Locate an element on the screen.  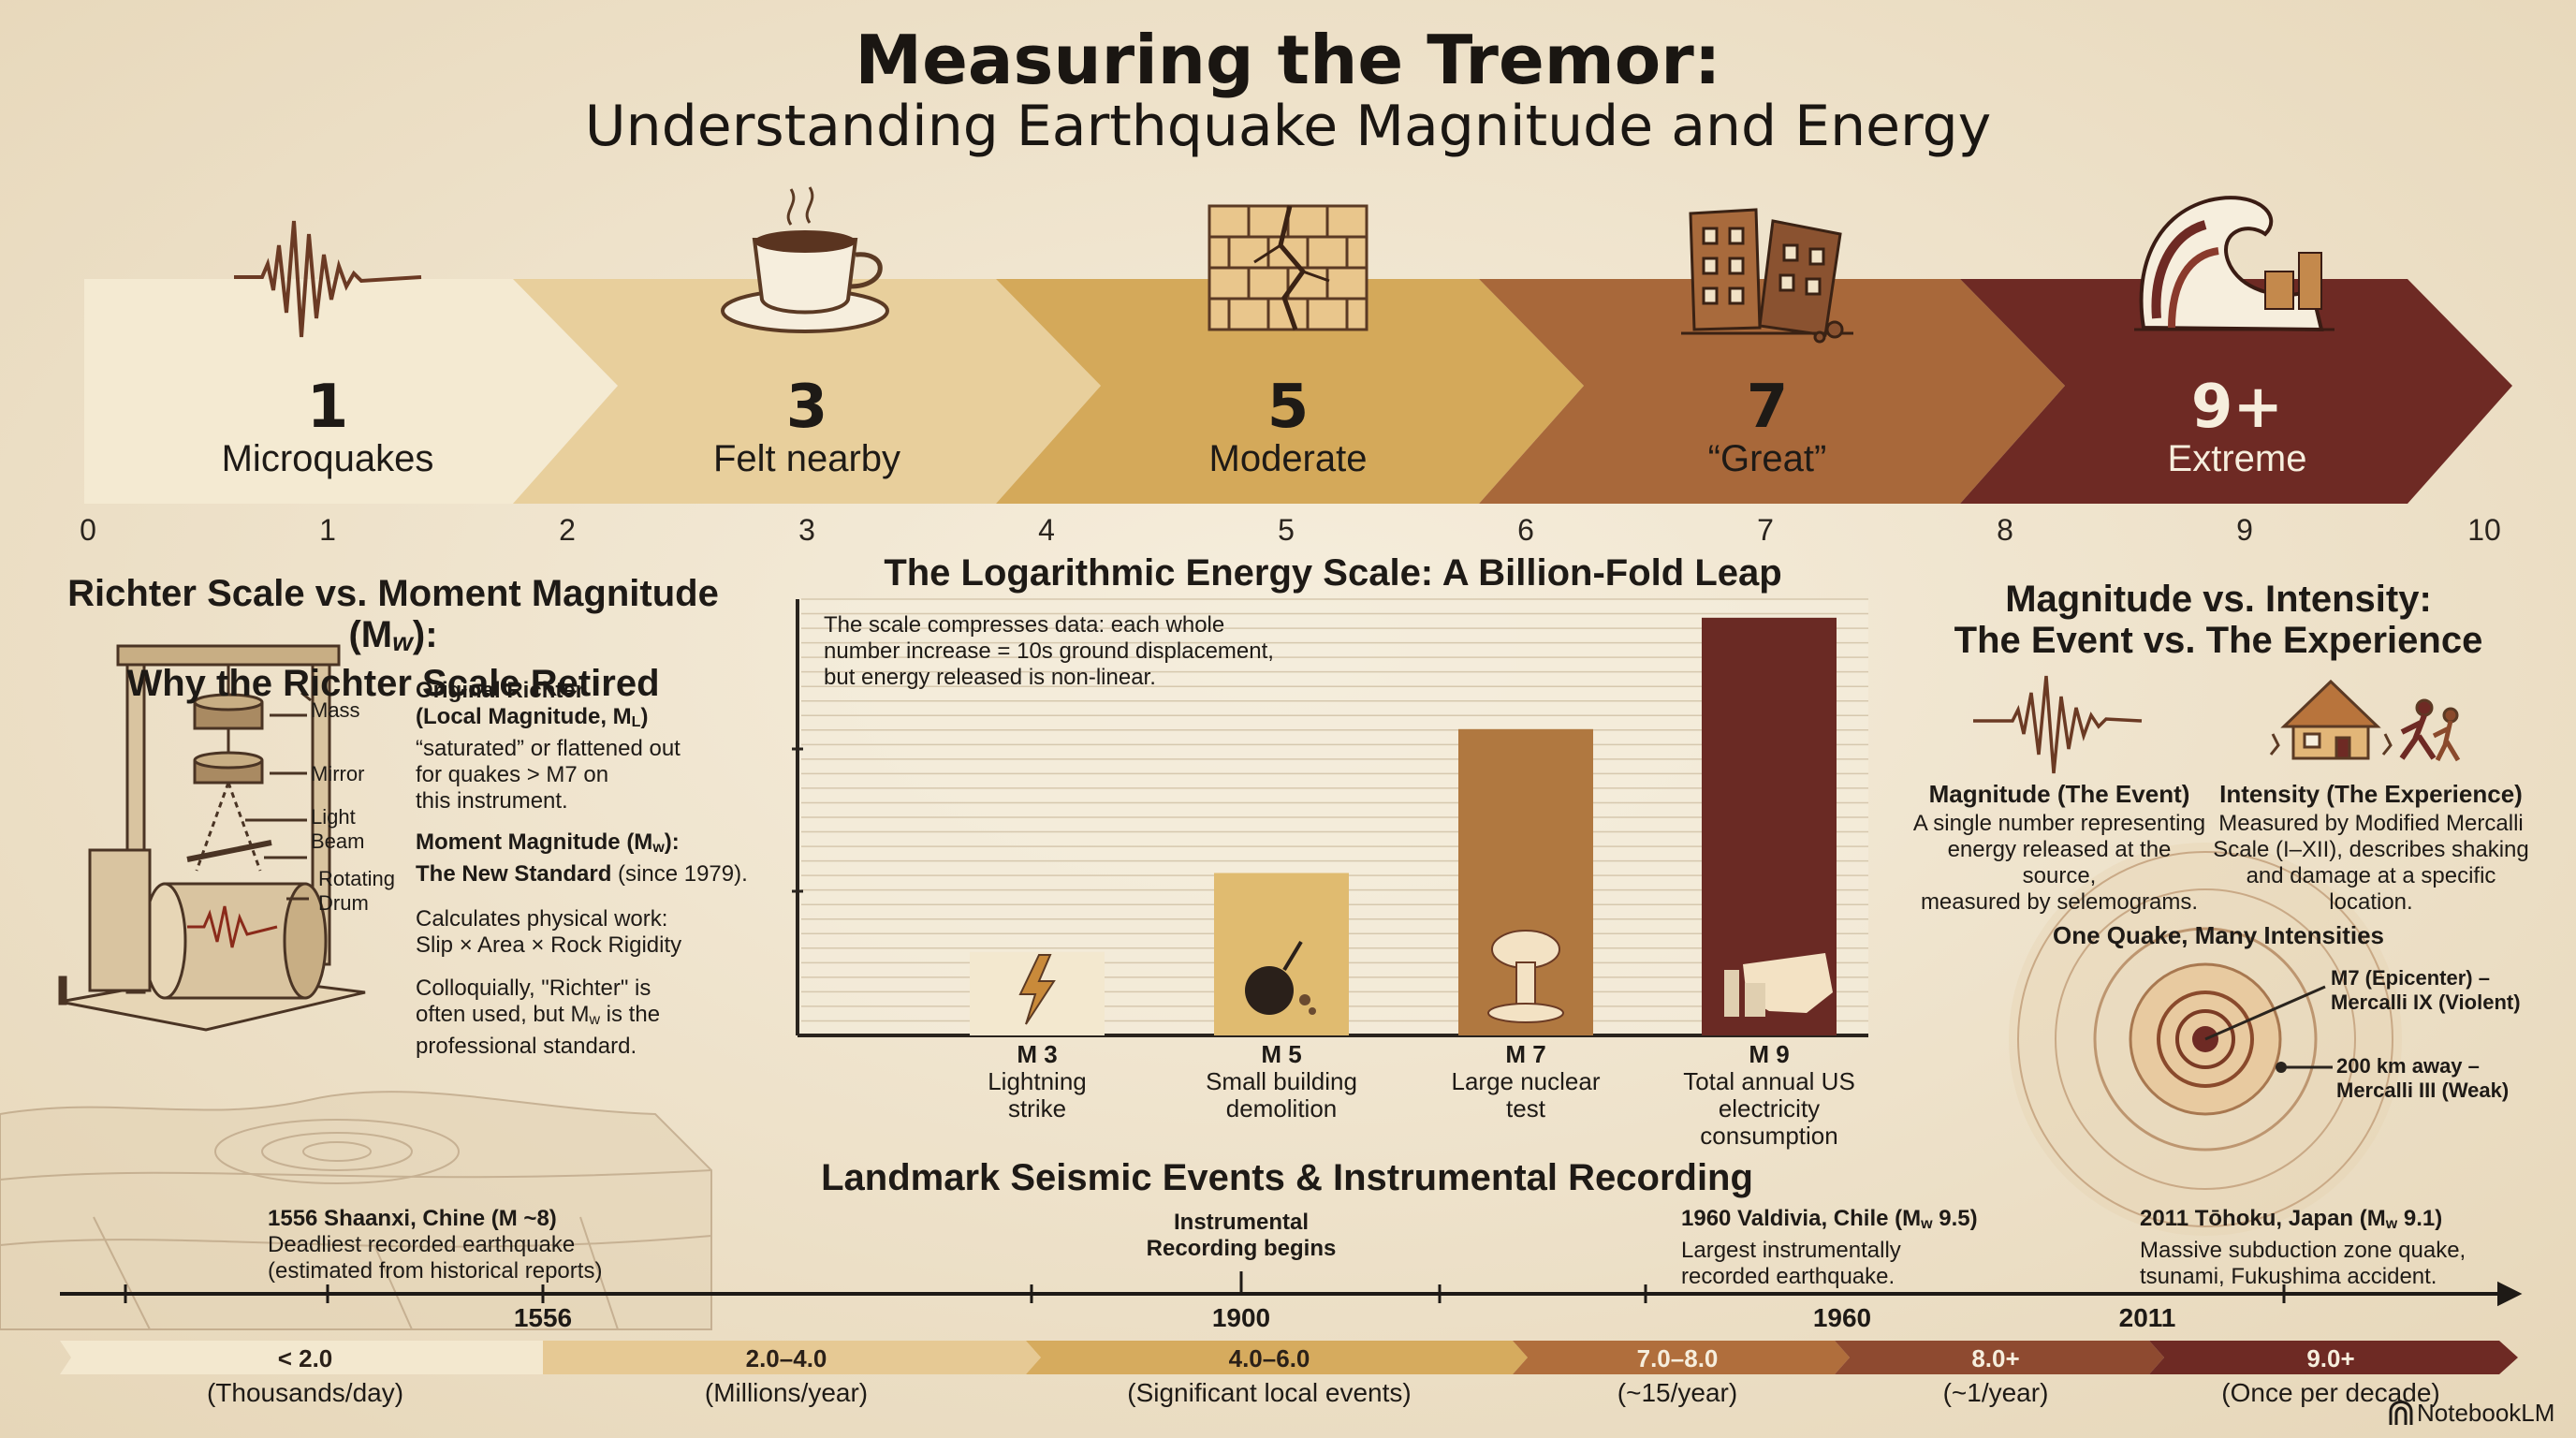
collapsing-buildings-icon is located at coordinates (1767, 276).